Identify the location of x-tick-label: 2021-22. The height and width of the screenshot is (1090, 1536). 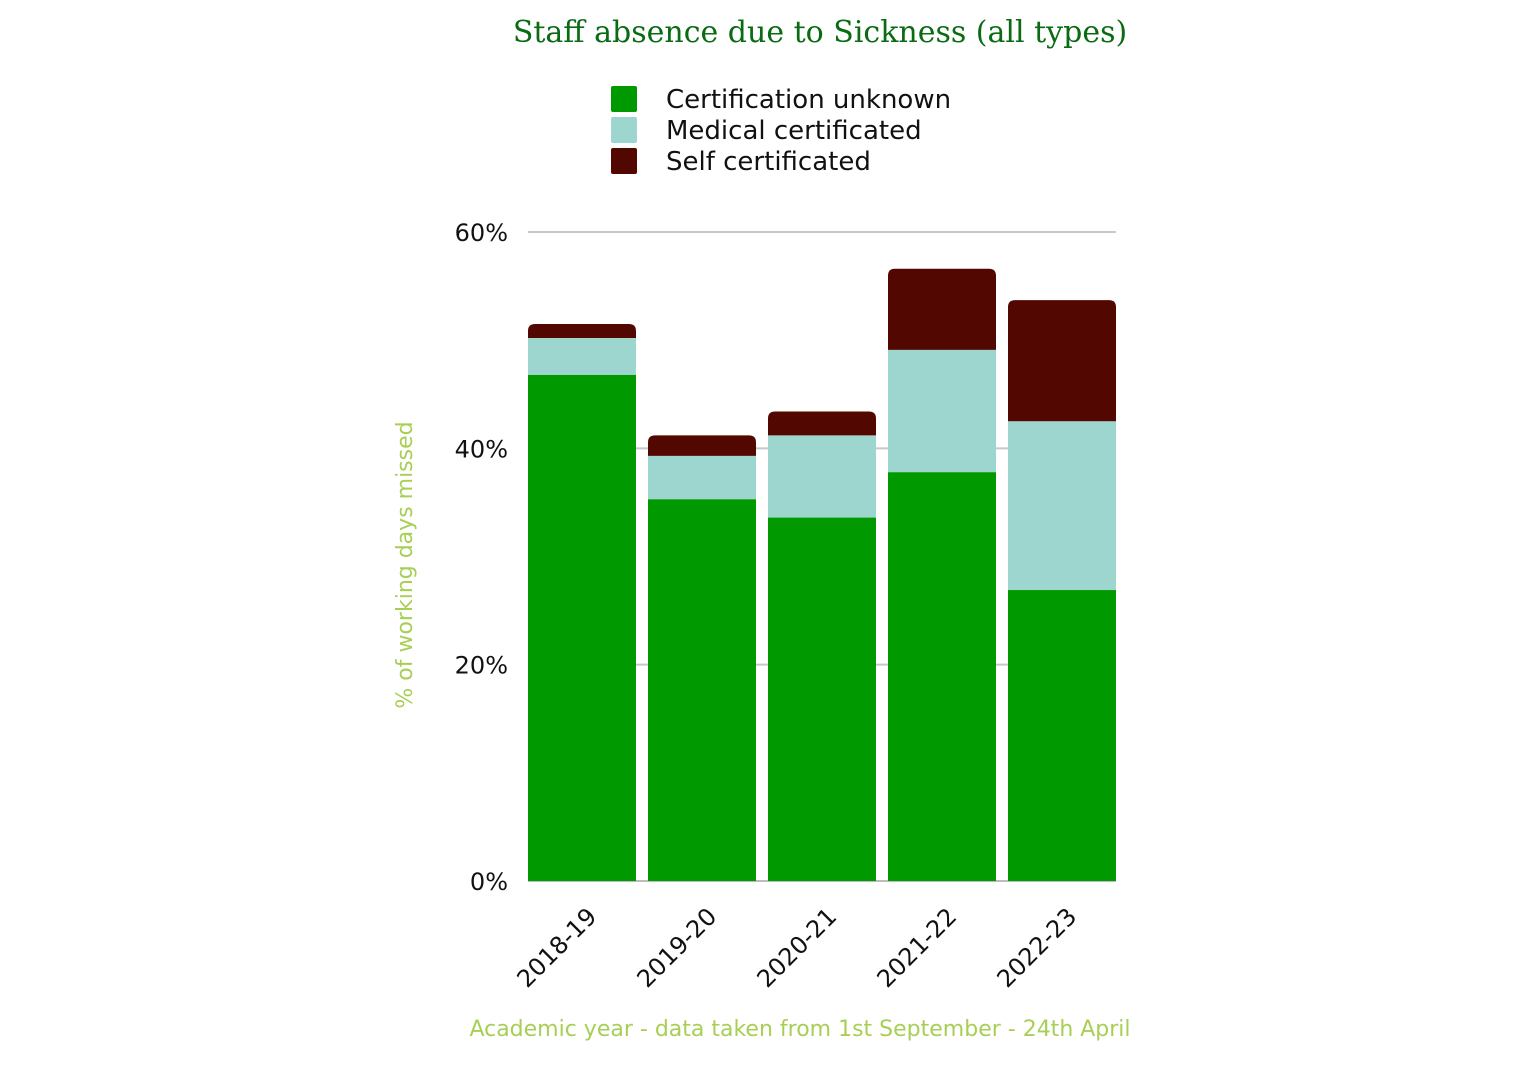
(917, 947).